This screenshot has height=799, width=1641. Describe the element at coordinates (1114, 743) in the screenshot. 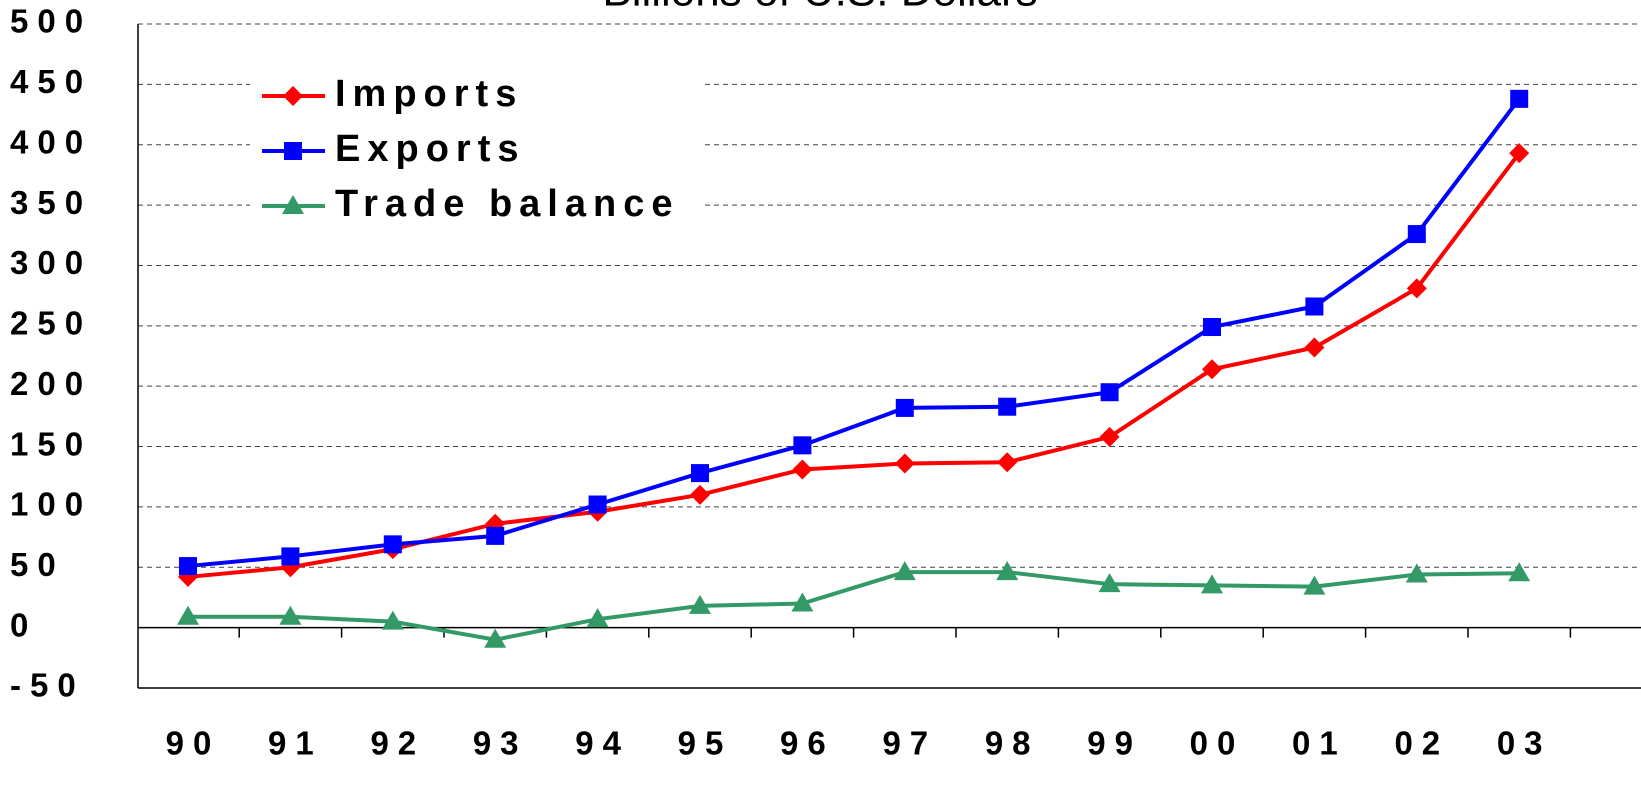

I see `x-tick-label: 99` at that location.